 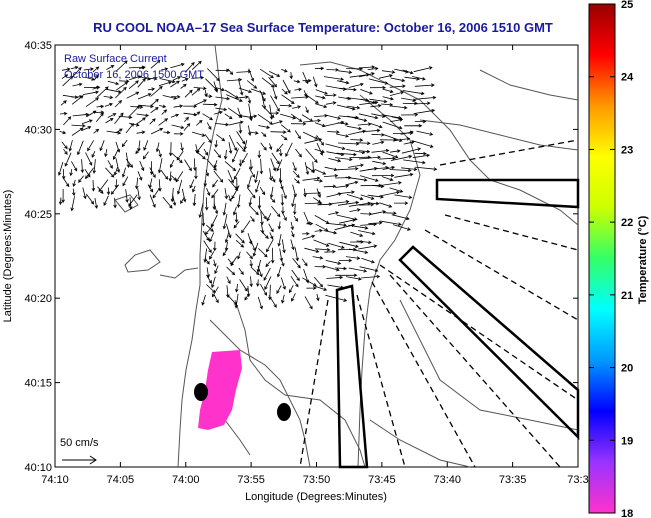 I want to click on y-axis-label: Latitude (Degrees:Minutes), so click(x=8, y=256).